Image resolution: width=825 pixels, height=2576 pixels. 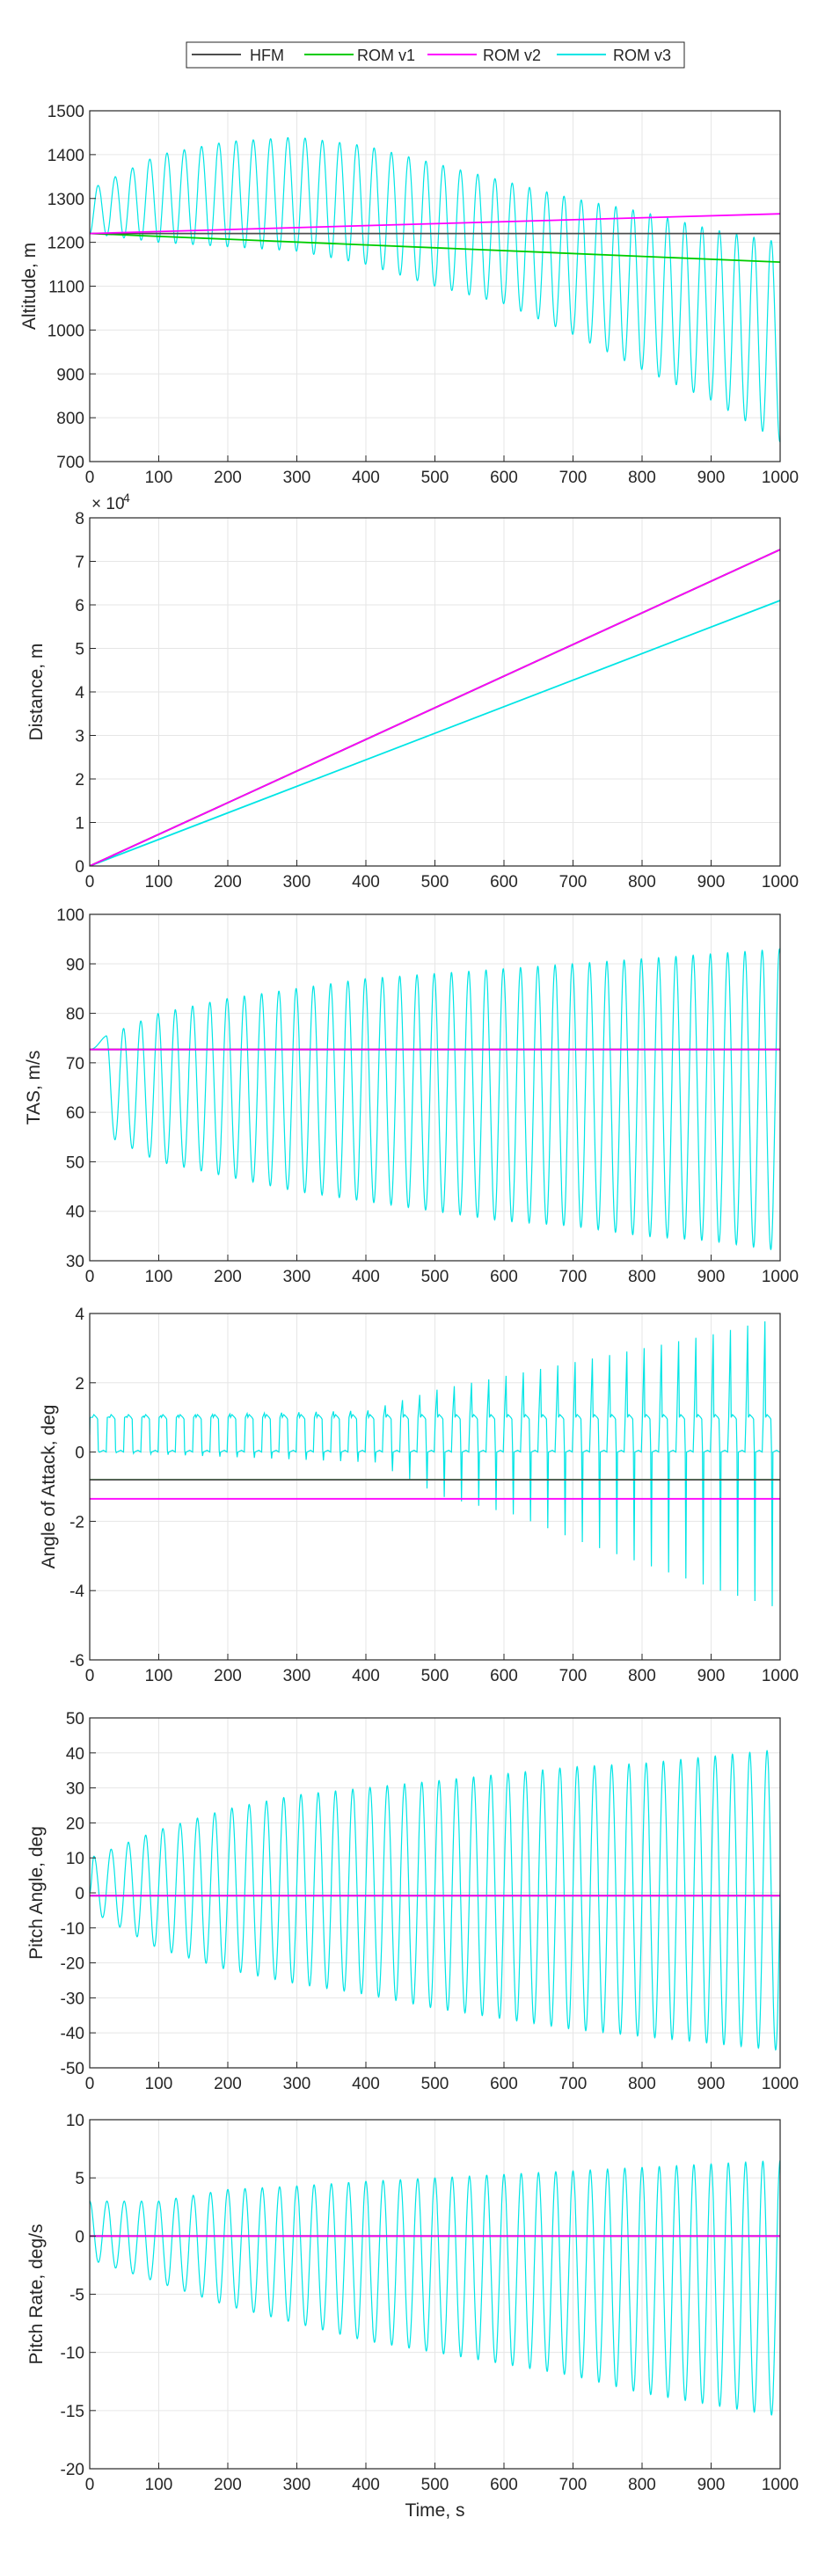 What do you see at coordinates (36, 692) in the screenshot?
I see `y-axis-label: Distance, m` at bounding box center [36, 692].